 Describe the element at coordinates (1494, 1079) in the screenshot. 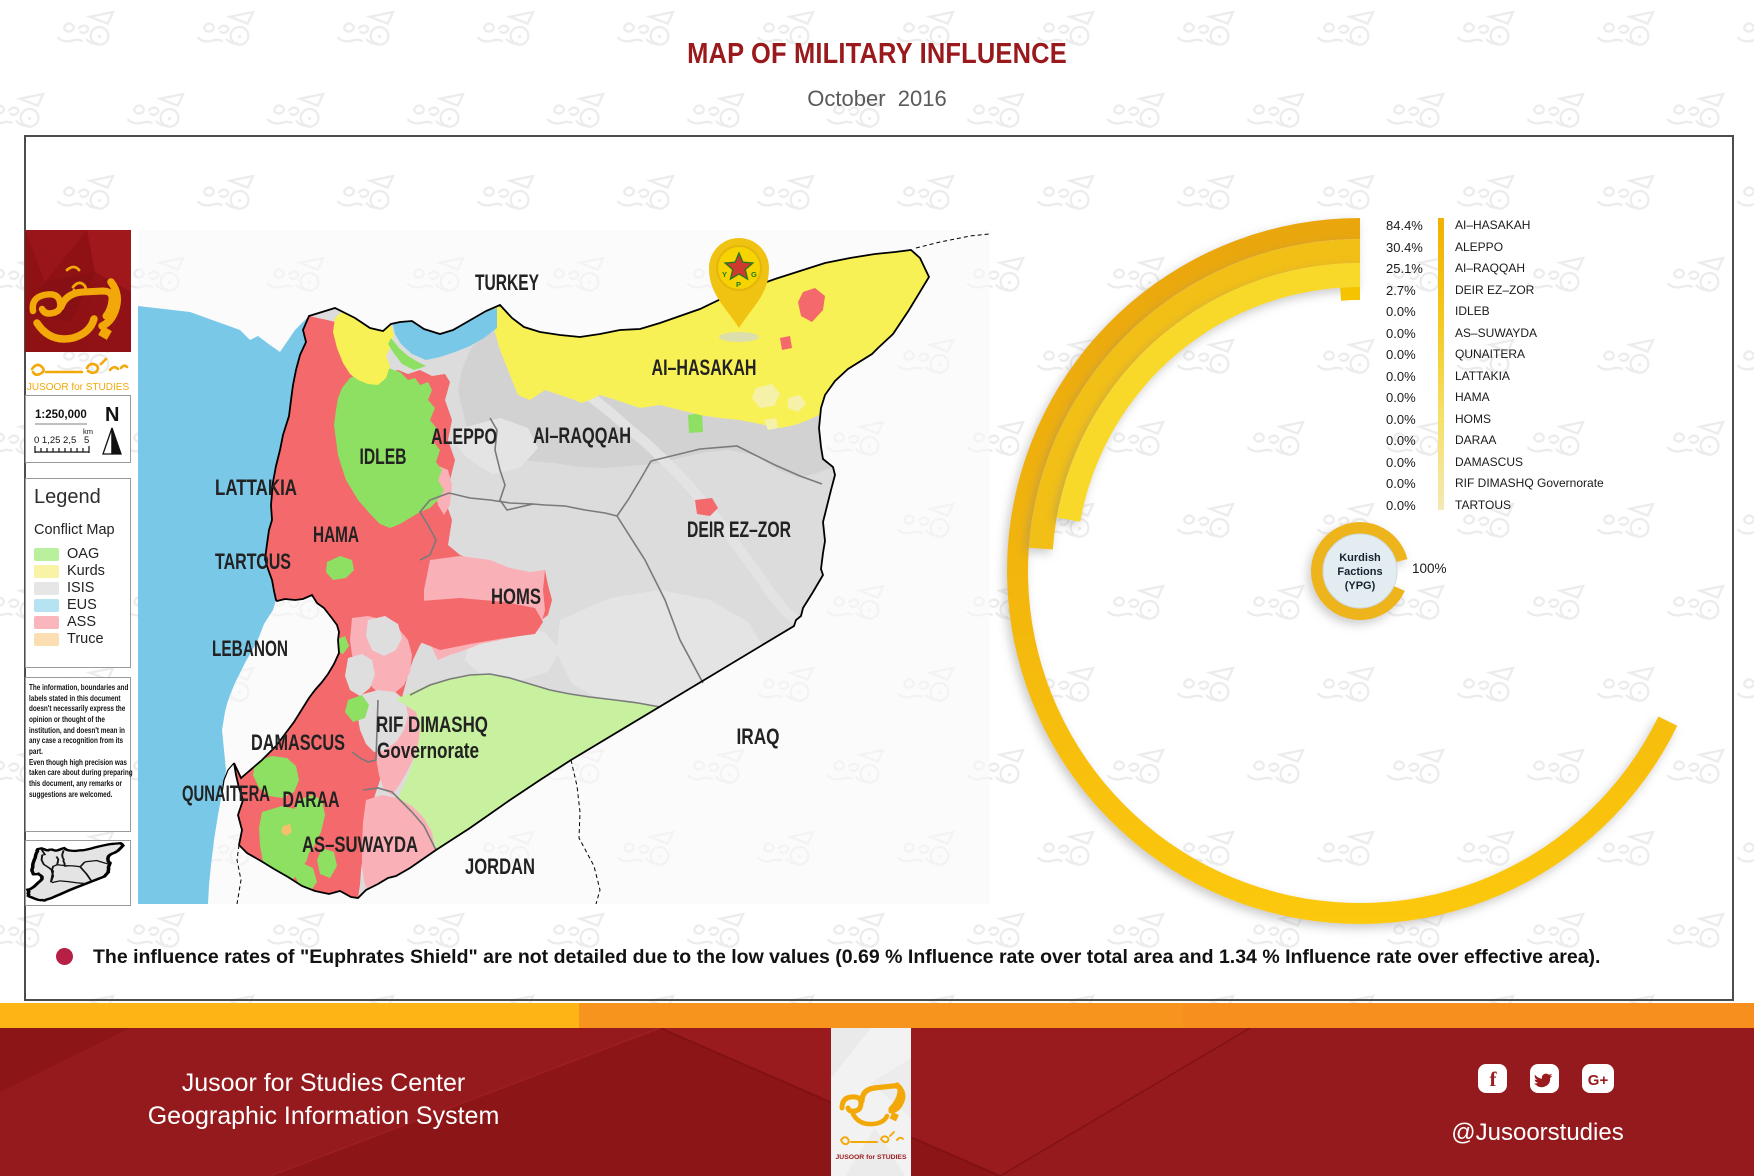

I see `svg-text: f` at that location.